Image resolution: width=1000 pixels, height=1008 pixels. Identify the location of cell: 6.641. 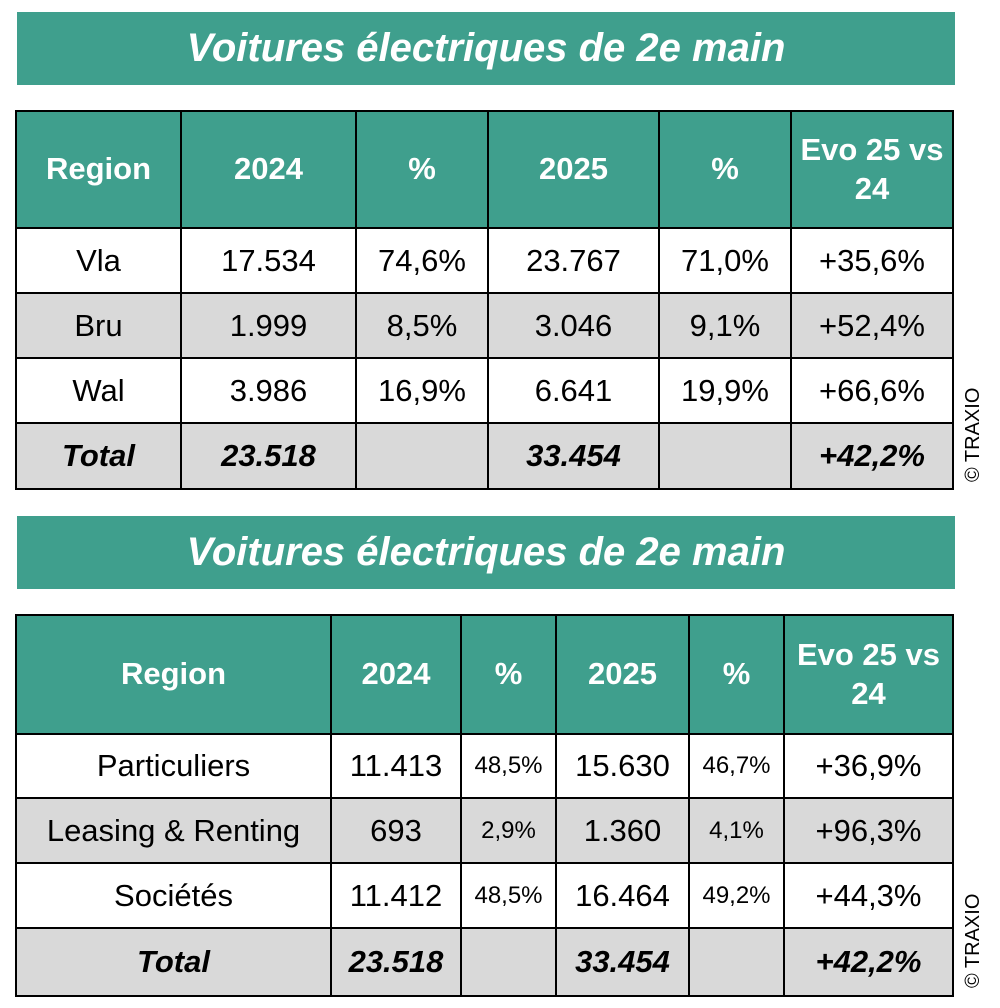
(573, 390).